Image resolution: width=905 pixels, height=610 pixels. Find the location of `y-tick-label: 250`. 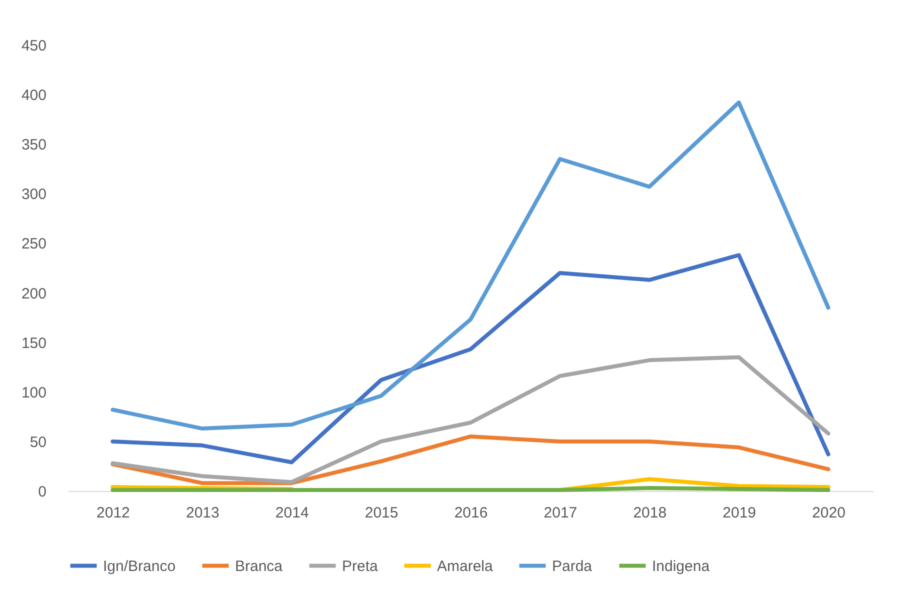

y-tick-label: 250 is located at coordinates (33, 244).